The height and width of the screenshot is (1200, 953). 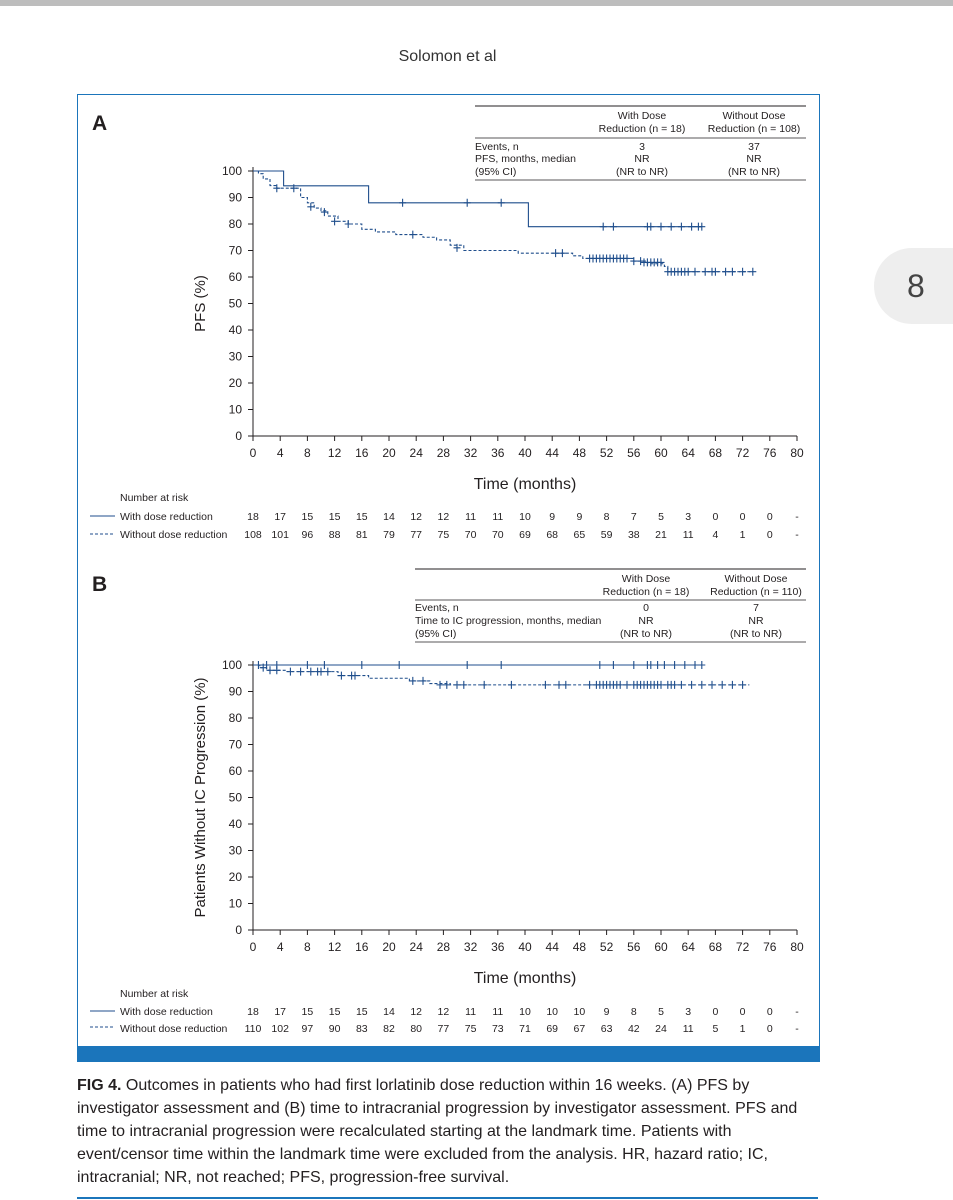 What do you see at coordinates (236, 383) in the screenshot?
I see `panel-a-y-tick-label: 20` at bounding box center [236, 383].